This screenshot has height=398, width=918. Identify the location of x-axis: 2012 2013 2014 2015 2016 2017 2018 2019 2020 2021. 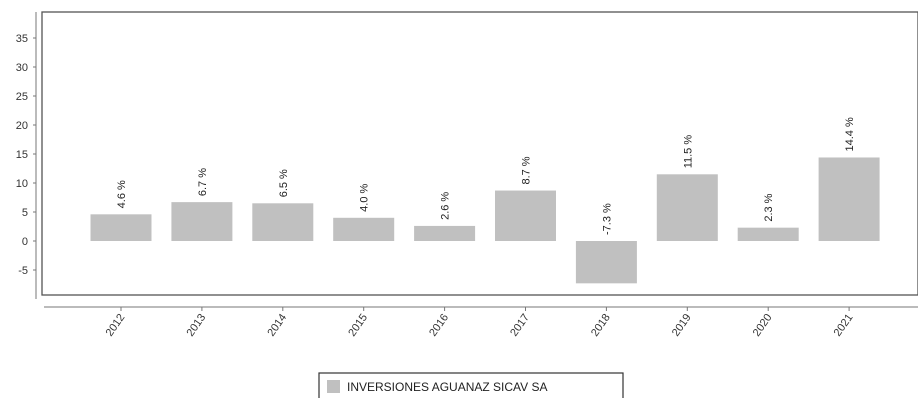
(481, 322).